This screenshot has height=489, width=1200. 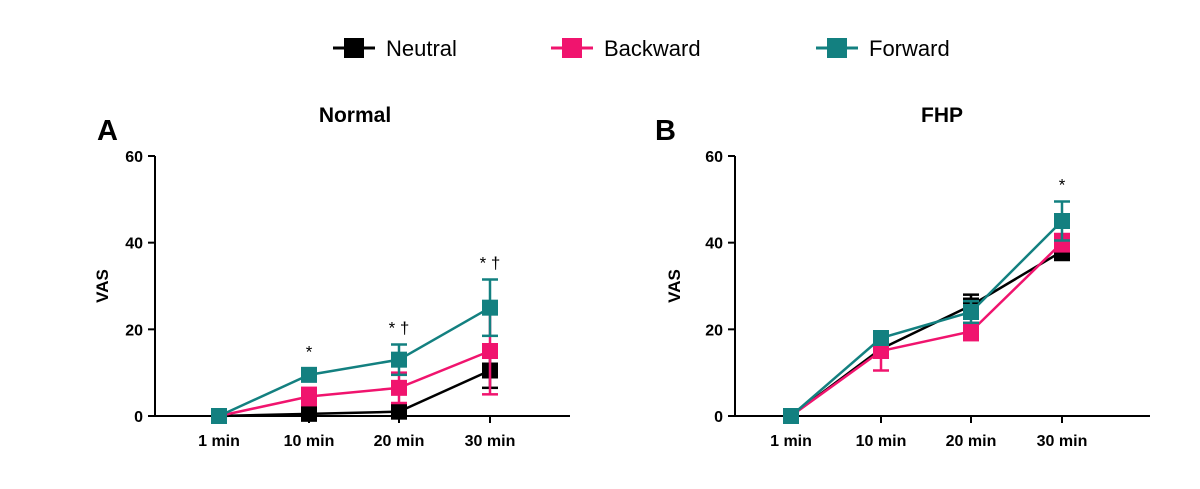 I want to click on legend: Neutral Backward Forward, so click(x=641, y=48).